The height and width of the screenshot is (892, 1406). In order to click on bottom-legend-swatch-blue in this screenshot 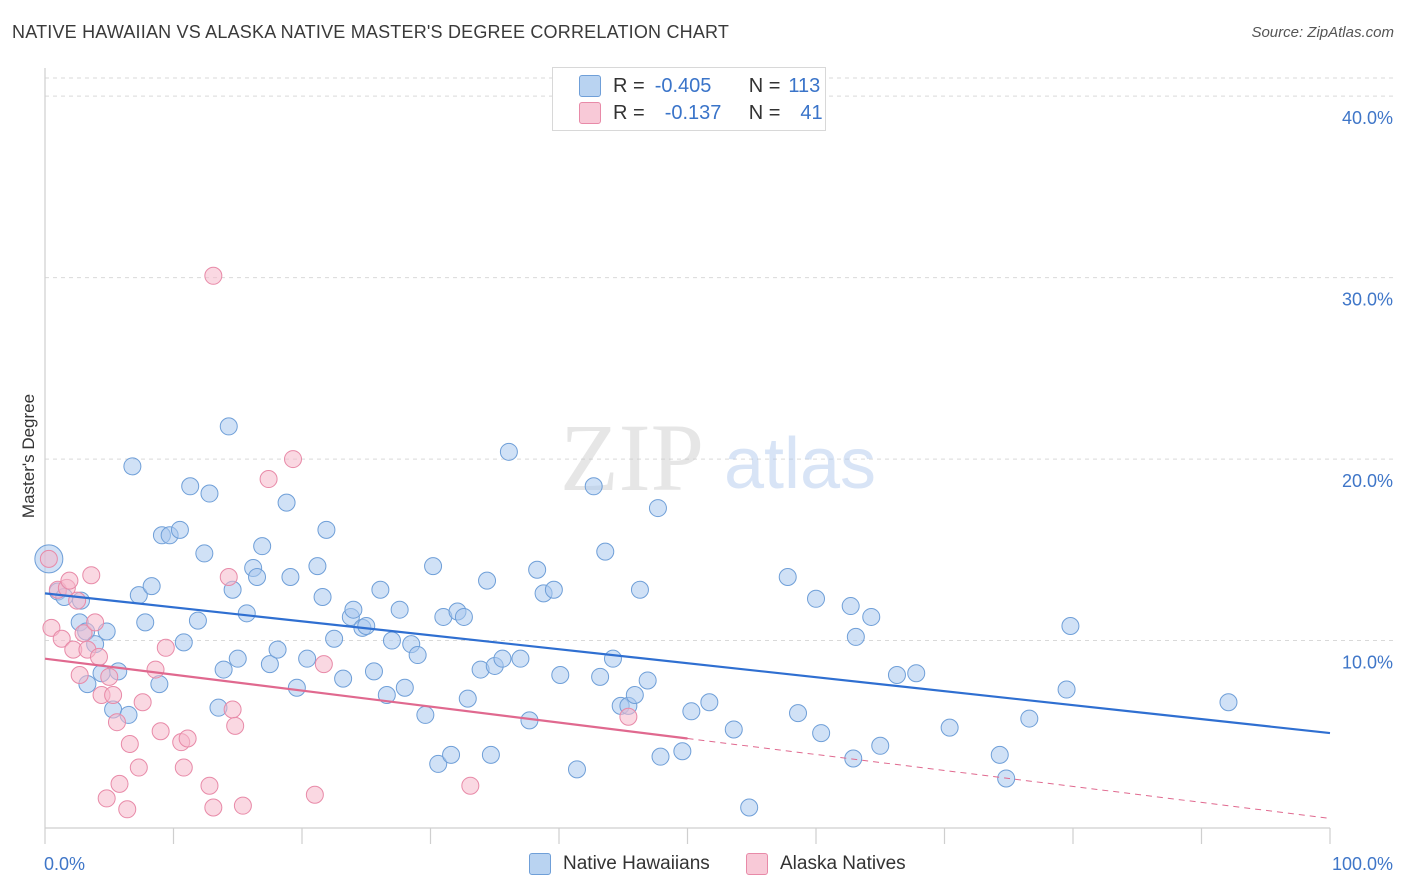, I will do `click(540, 864)`.